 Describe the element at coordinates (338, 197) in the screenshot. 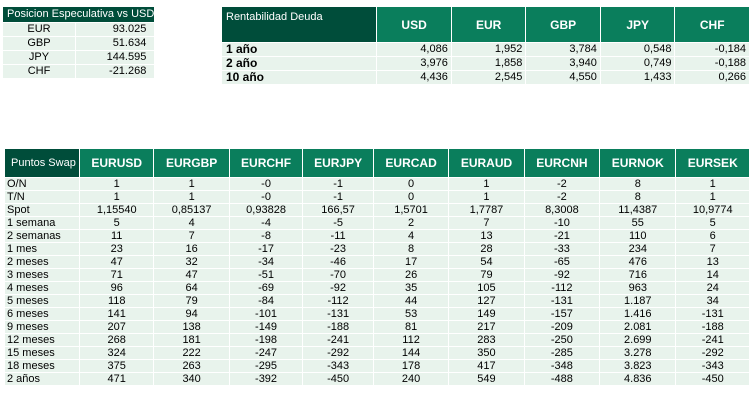

I see `swap-value: -1` at that location.